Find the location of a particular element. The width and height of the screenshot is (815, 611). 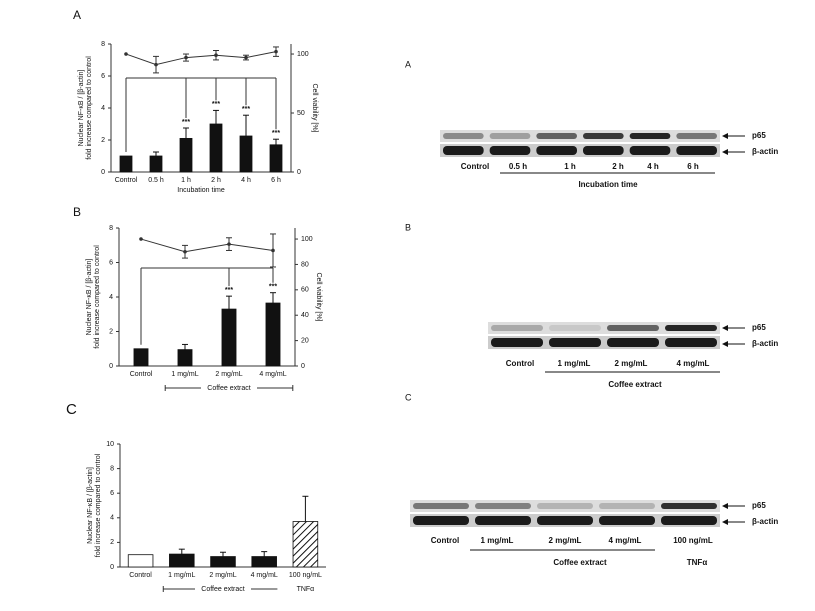

lane-label: 2 h is located at coordinates (618, 166).